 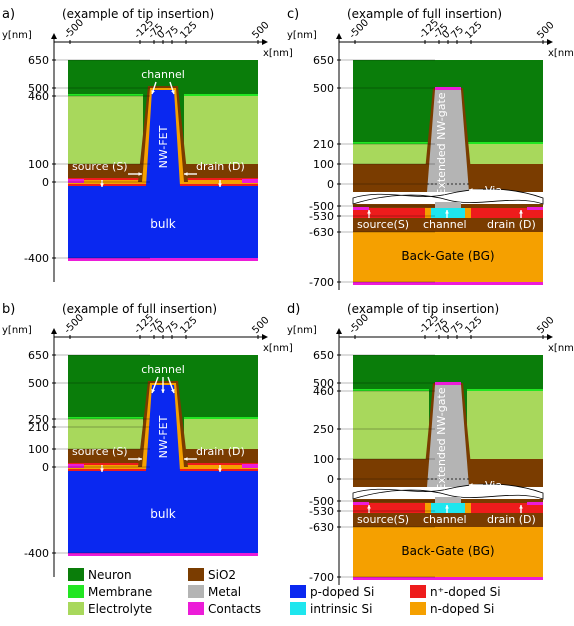 I want to click on drain-label: drain (D), so click(x=220, y=451).